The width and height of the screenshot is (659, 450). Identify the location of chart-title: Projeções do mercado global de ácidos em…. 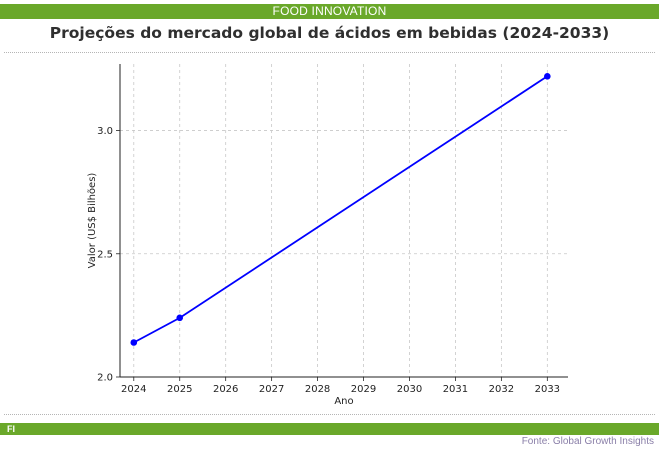
(329, 33).